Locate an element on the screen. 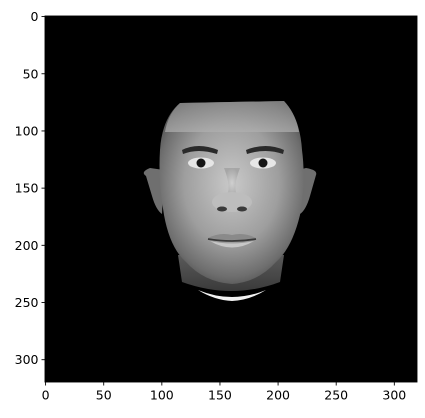 The image size is (425, 418). y-tick-label: 300 is located at coordinates (27, 359).